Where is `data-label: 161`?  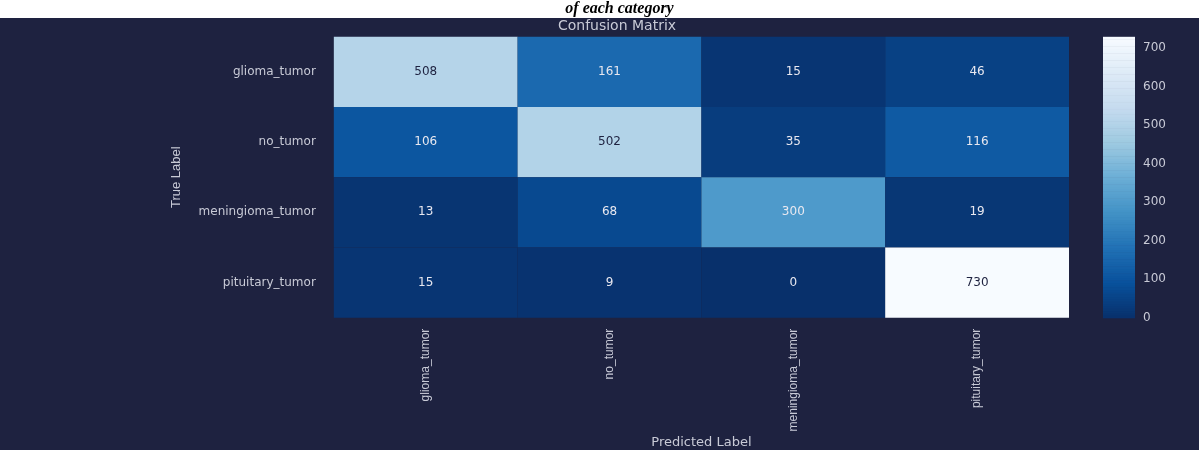 data-label: 161 is located at coordinates (609, 71).